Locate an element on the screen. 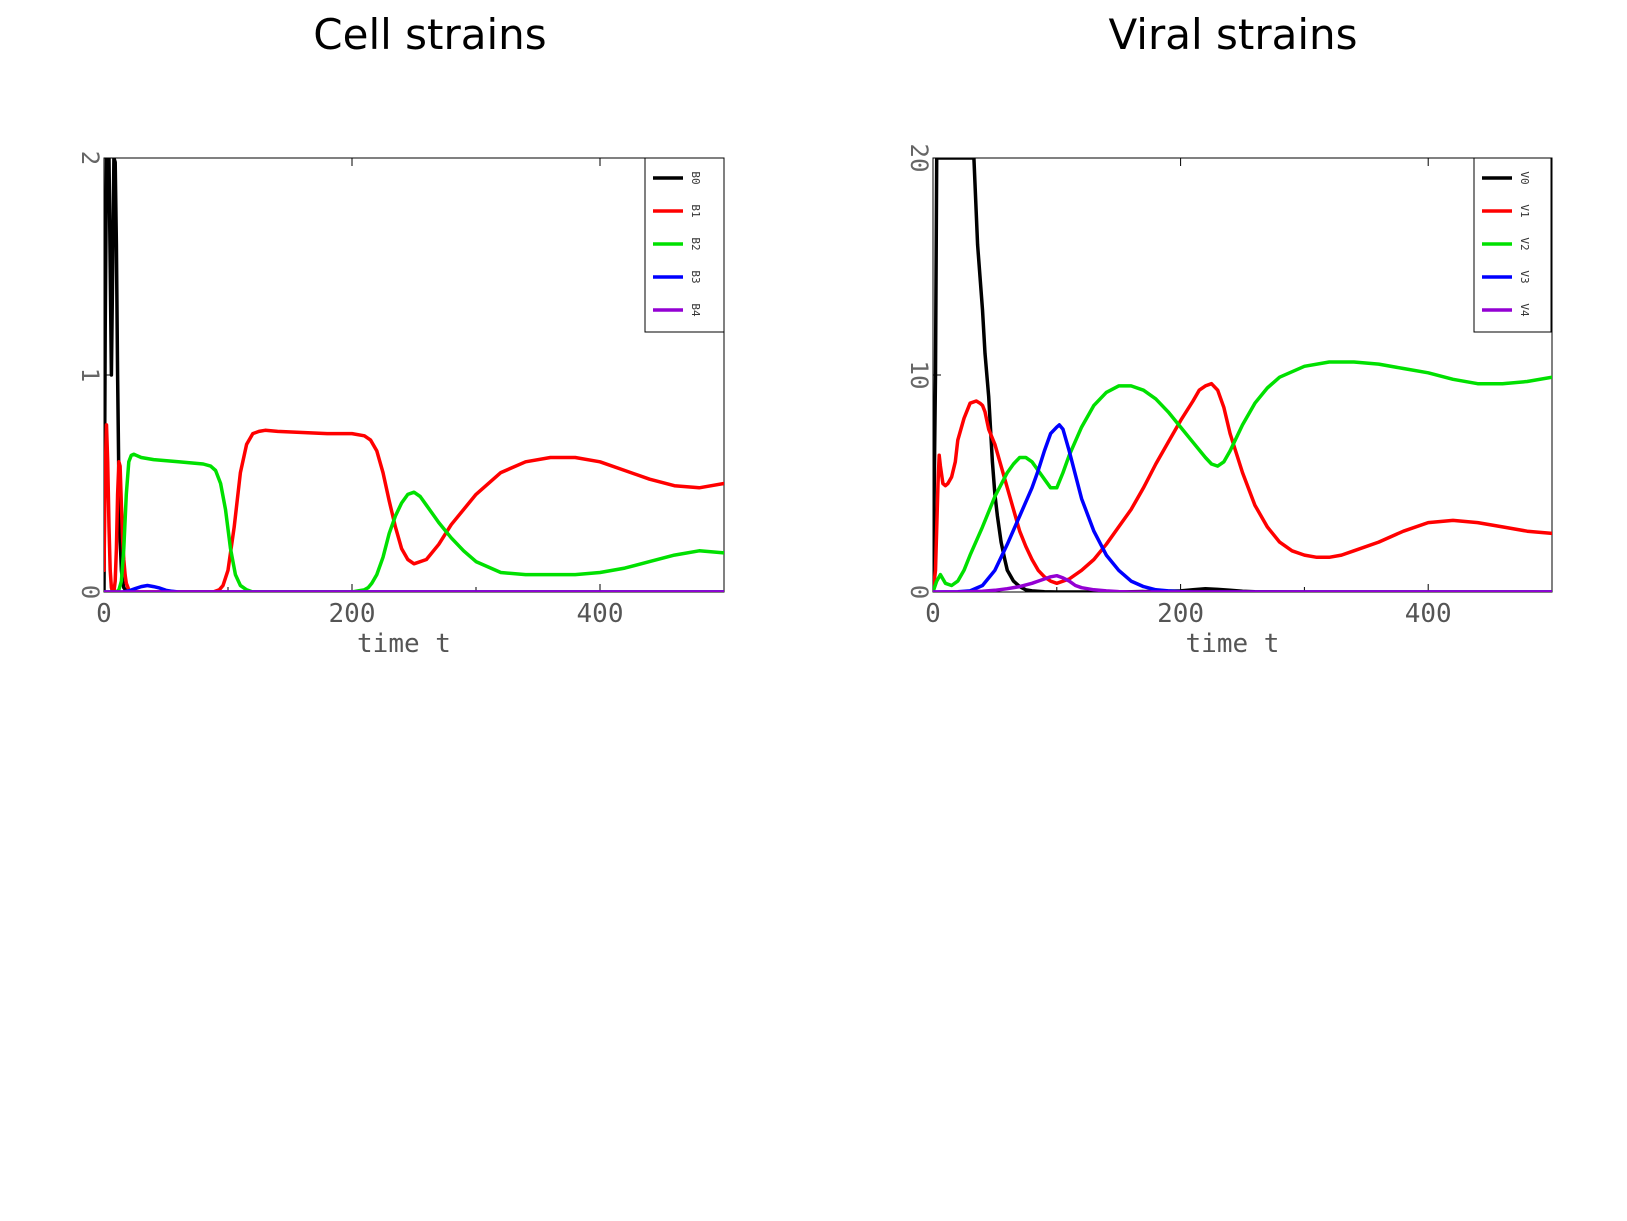 The height and width of the screenshot is (1221, 1627). cell-x-tick-label: 400 is located at coordinates (600, 614).